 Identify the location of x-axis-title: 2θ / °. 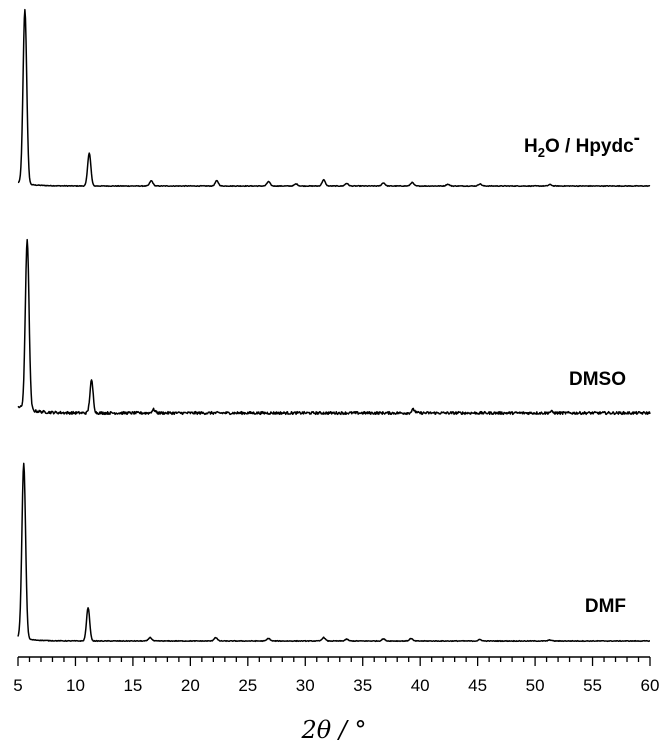
(333, 730).